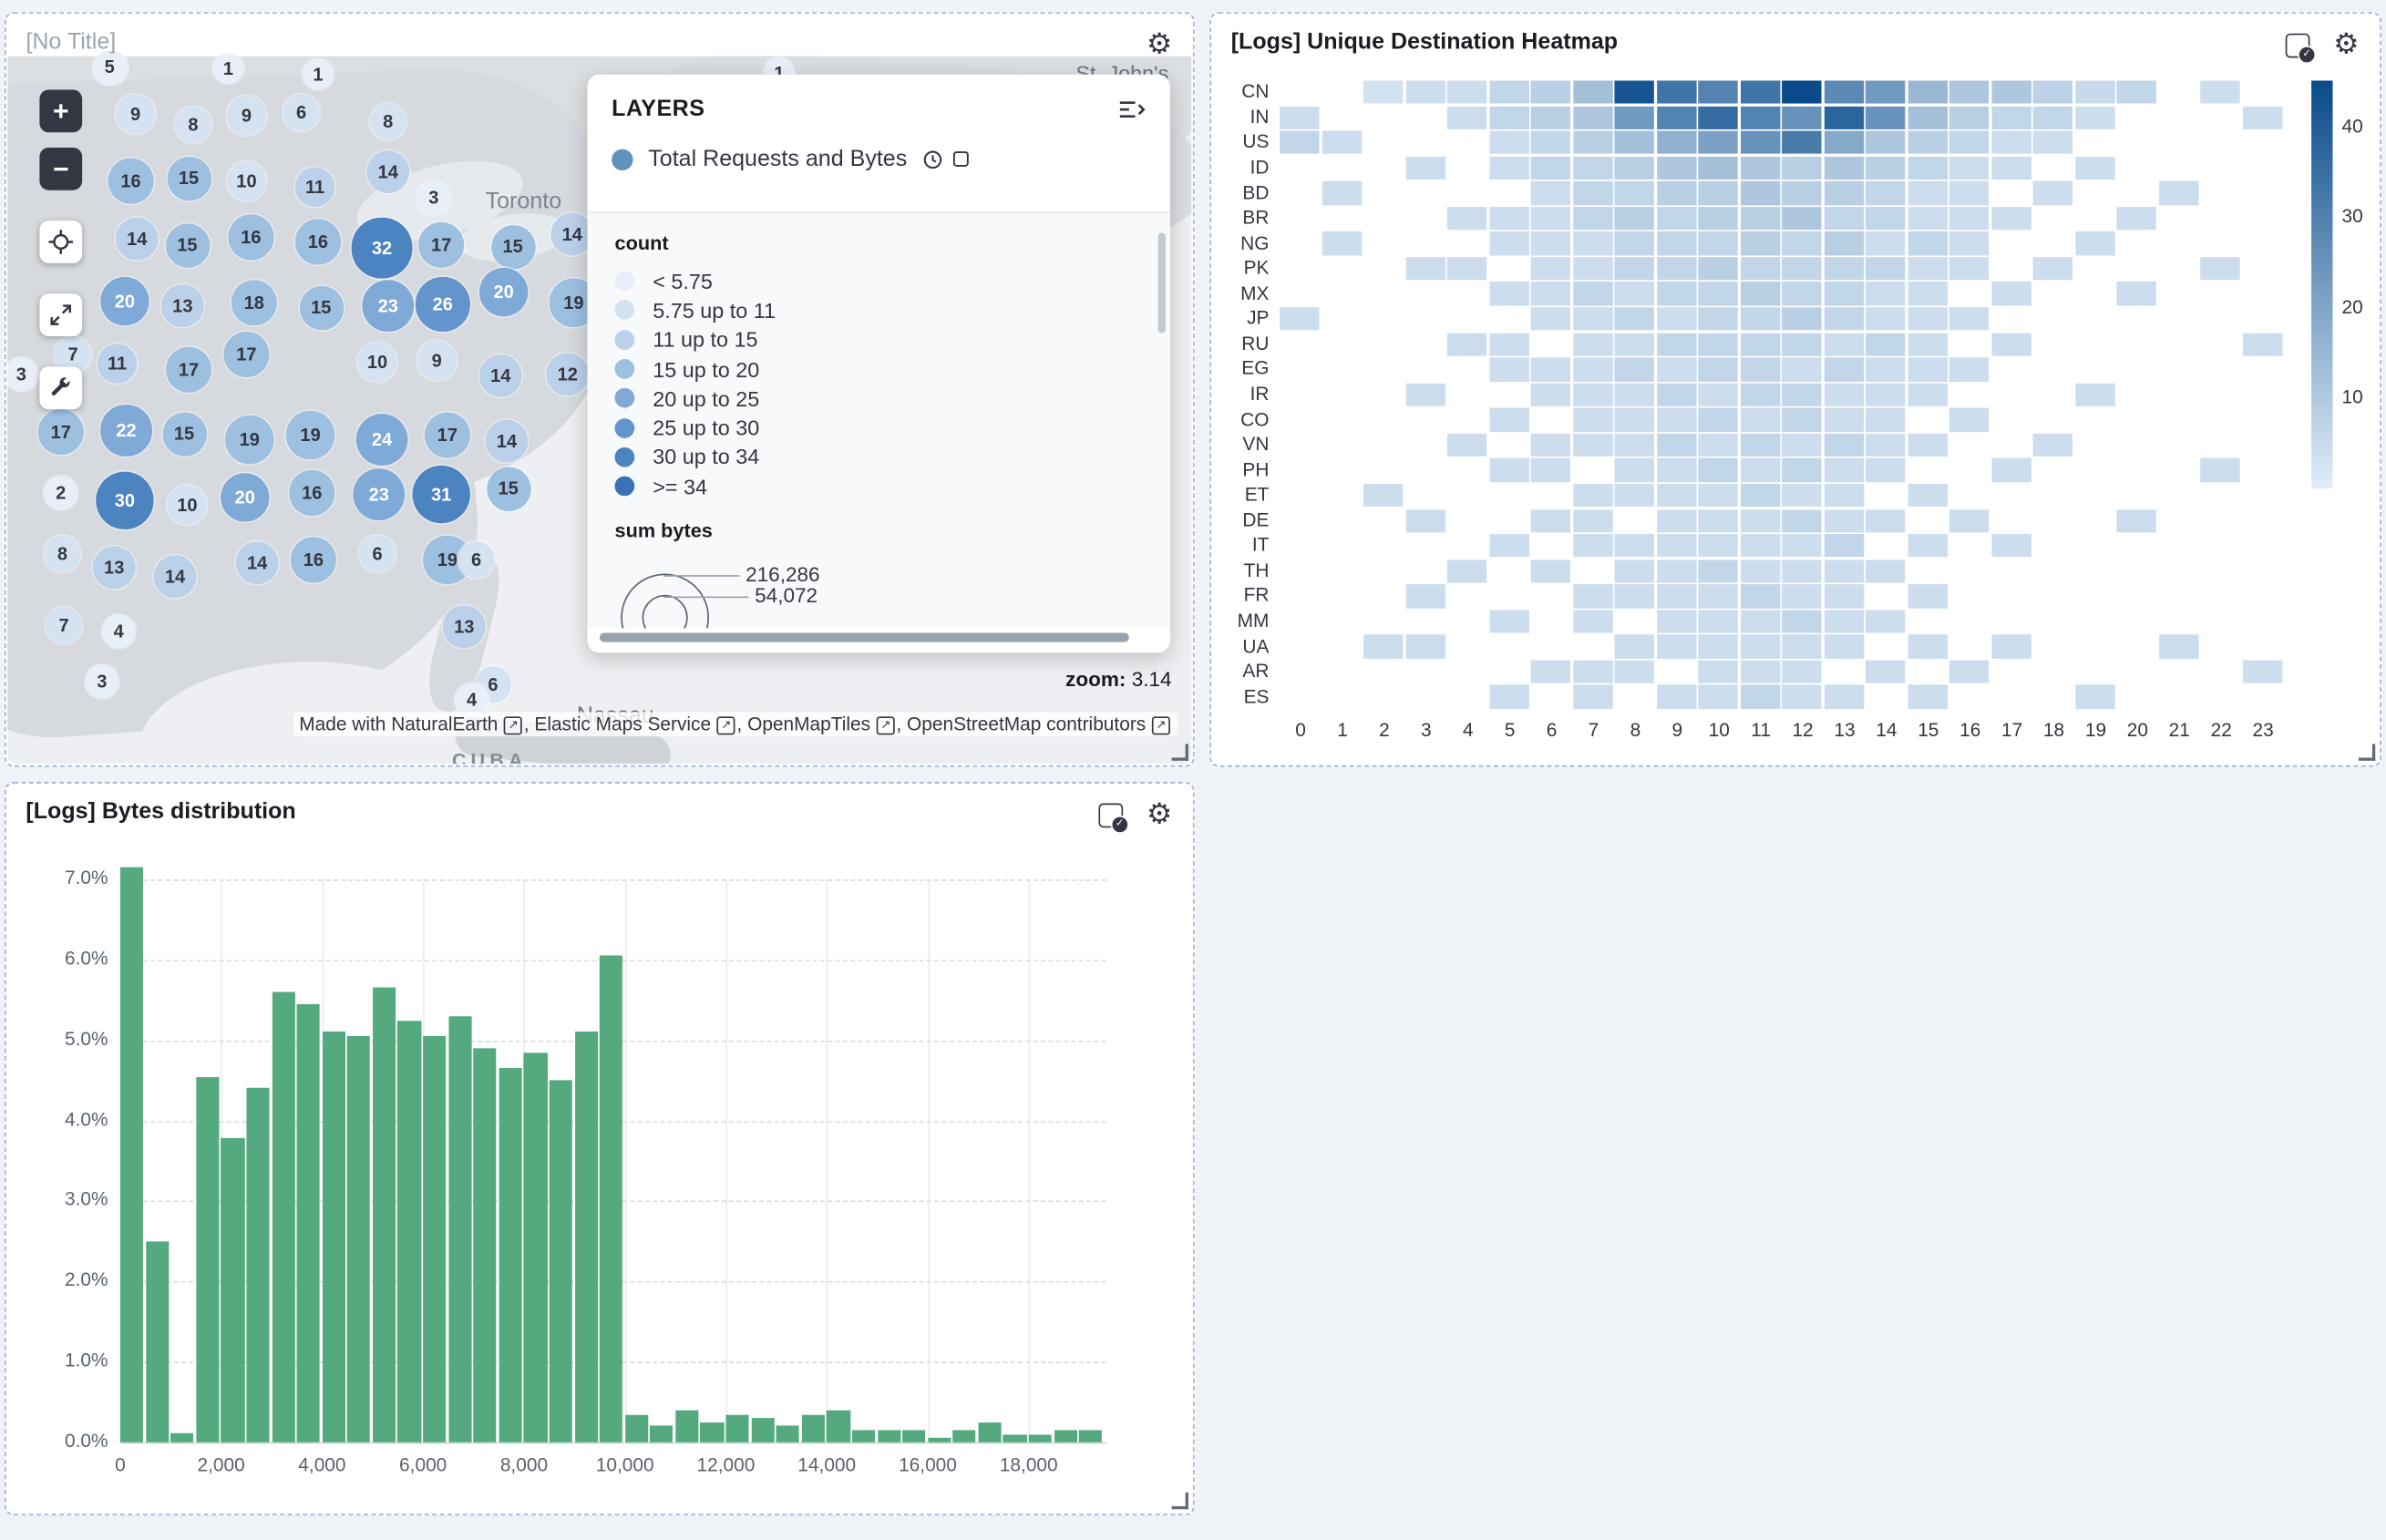 The height and width of the screenshot is (1540, 2386). What do you see at coordinates (61, 242) in the screenshot?
I see `locate-button` at bounding box center [61, 242].